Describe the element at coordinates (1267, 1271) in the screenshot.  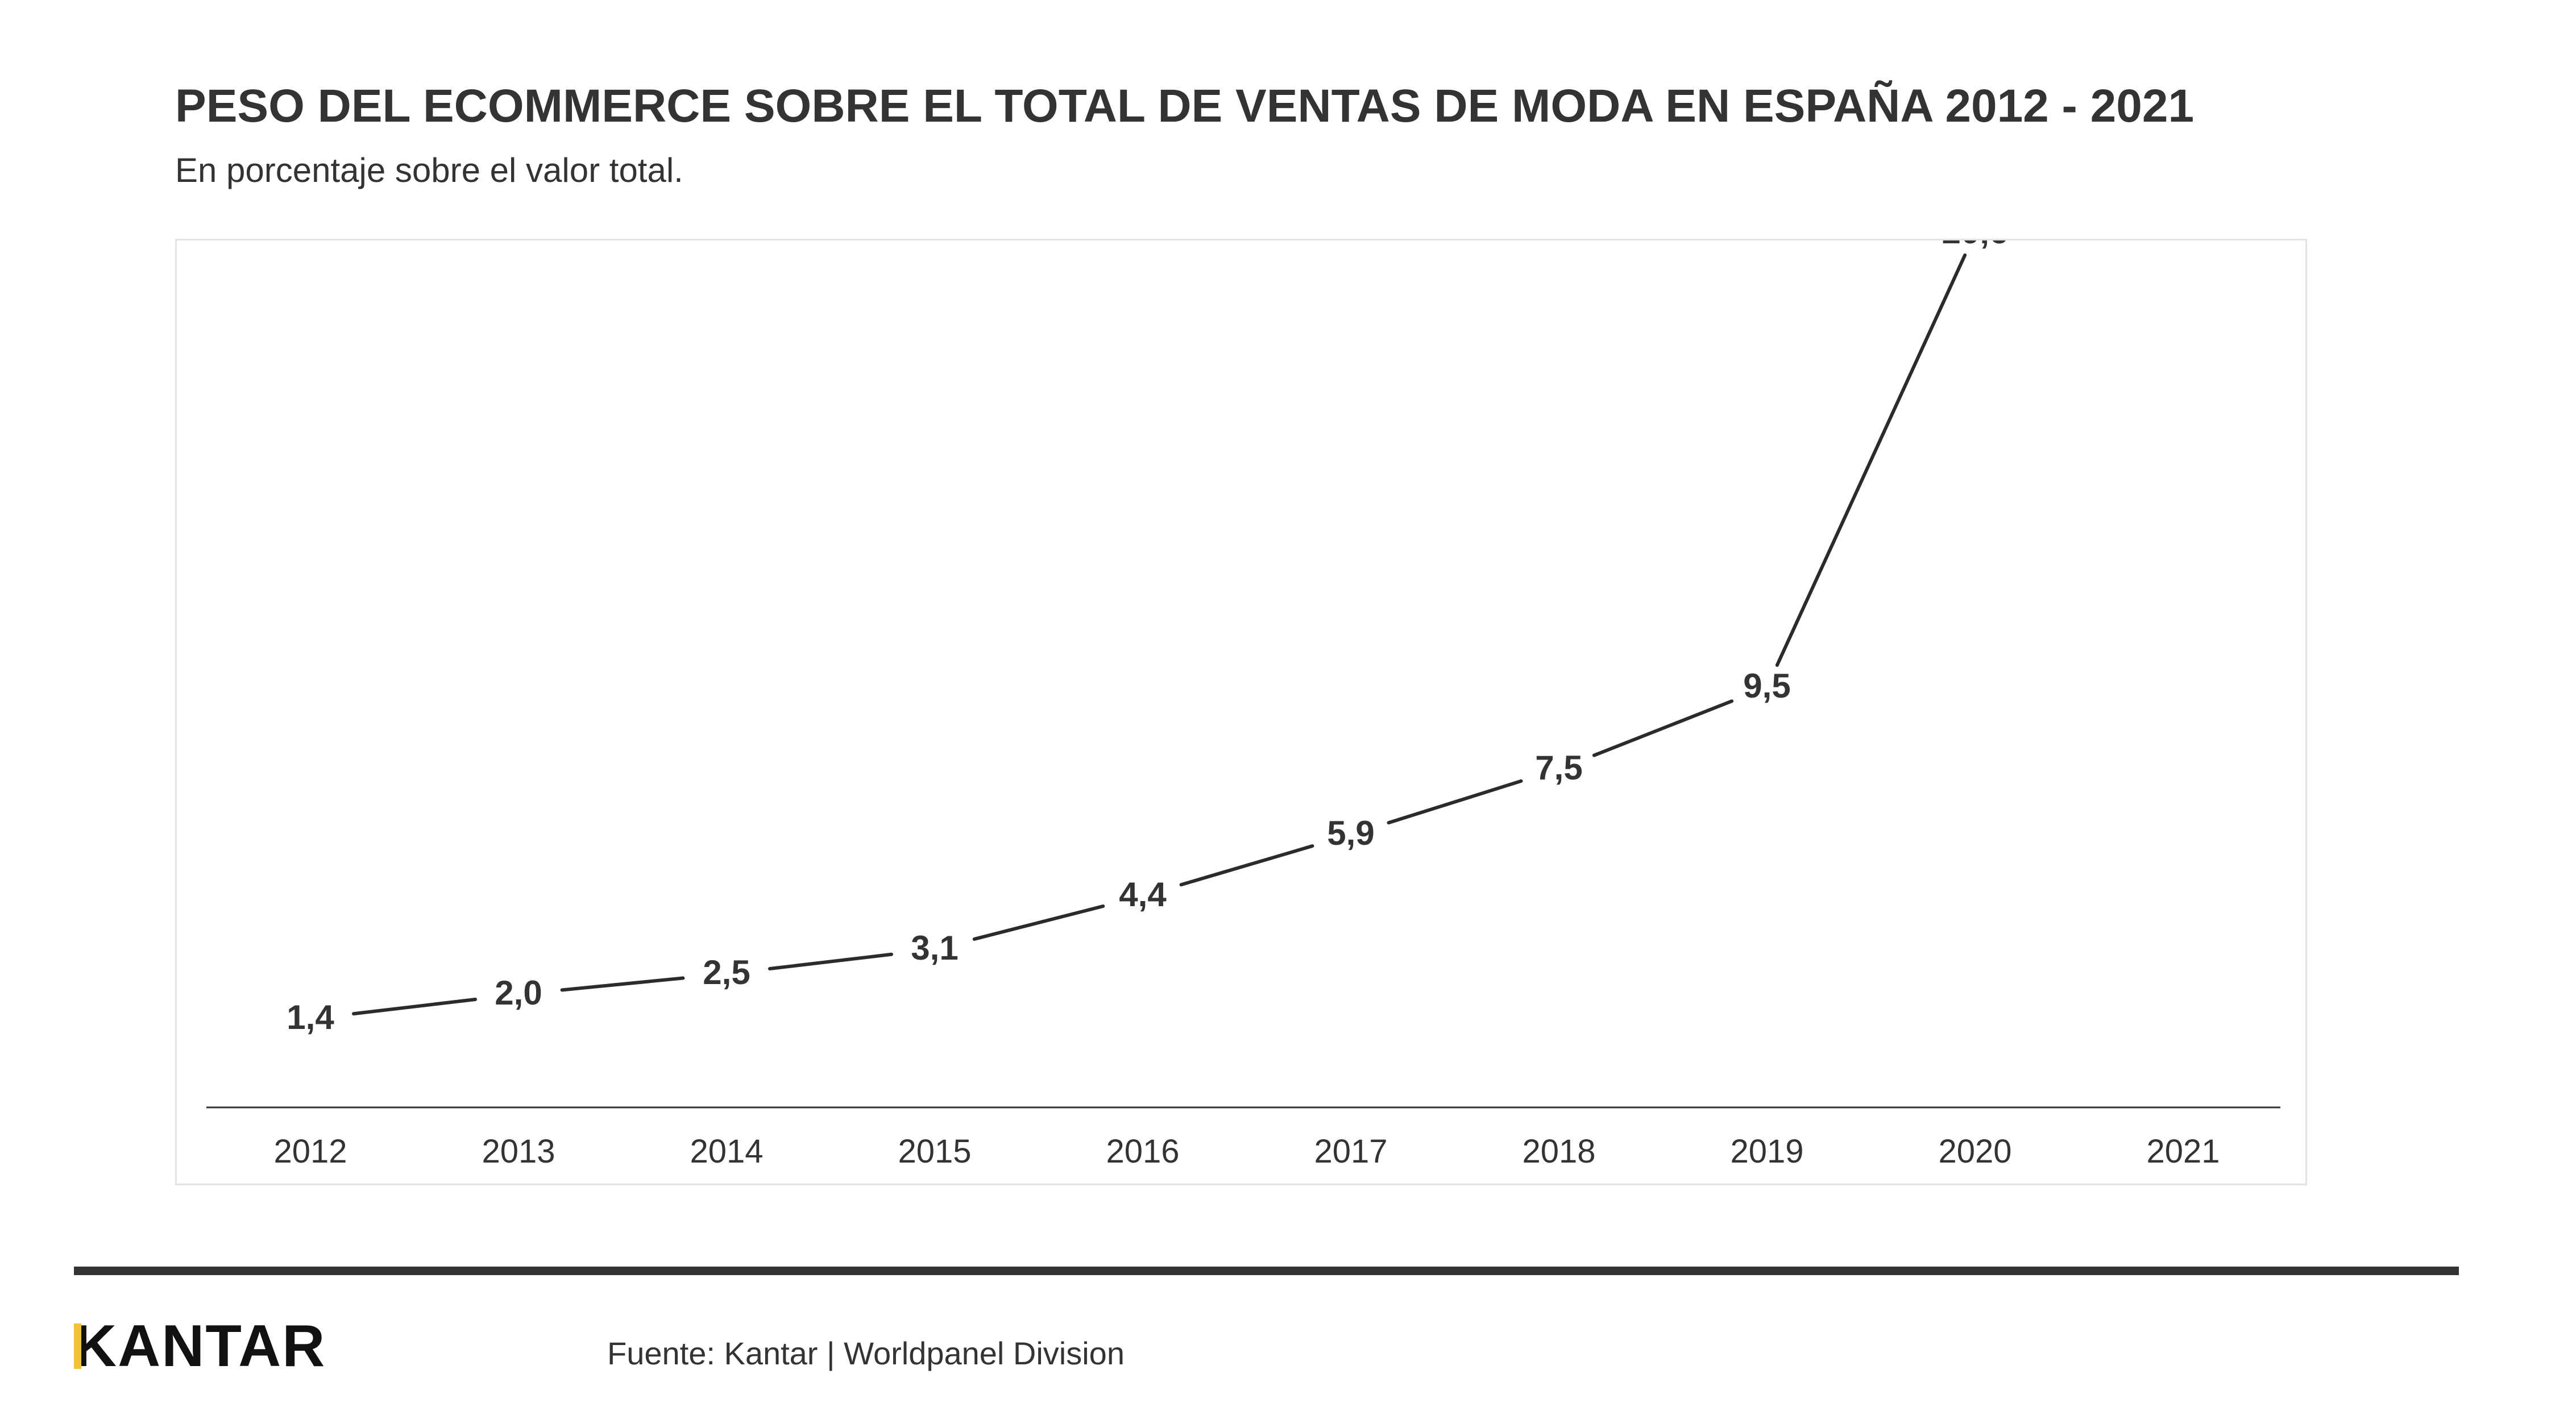
I see `footer-divider` at that location.